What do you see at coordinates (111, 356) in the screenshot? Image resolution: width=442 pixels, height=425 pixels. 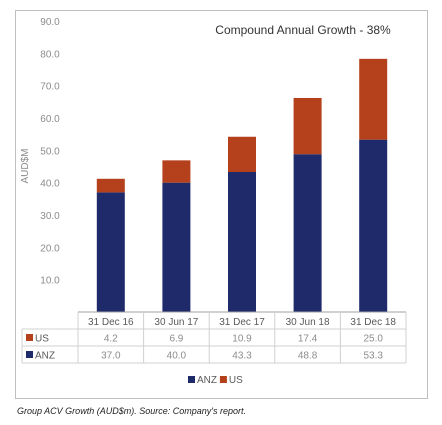 I see `table-value: 37.0` at bounding box center [111, 356].